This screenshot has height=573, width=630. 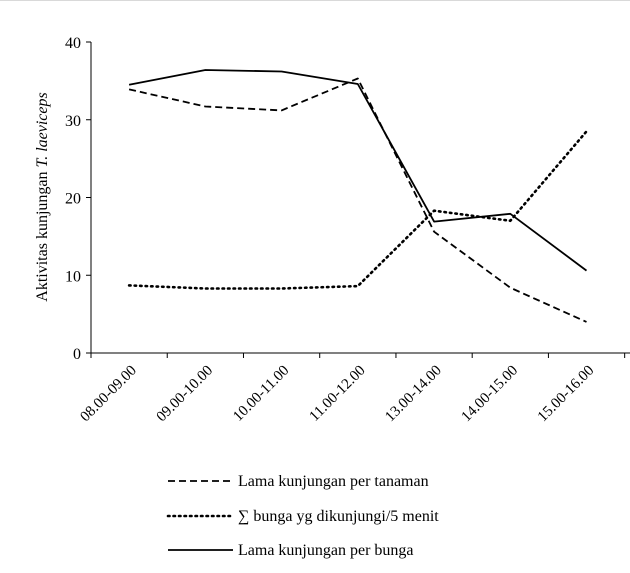 I want to click on x-tick-label: 14.00-15.00, so click(x=490, y=394).